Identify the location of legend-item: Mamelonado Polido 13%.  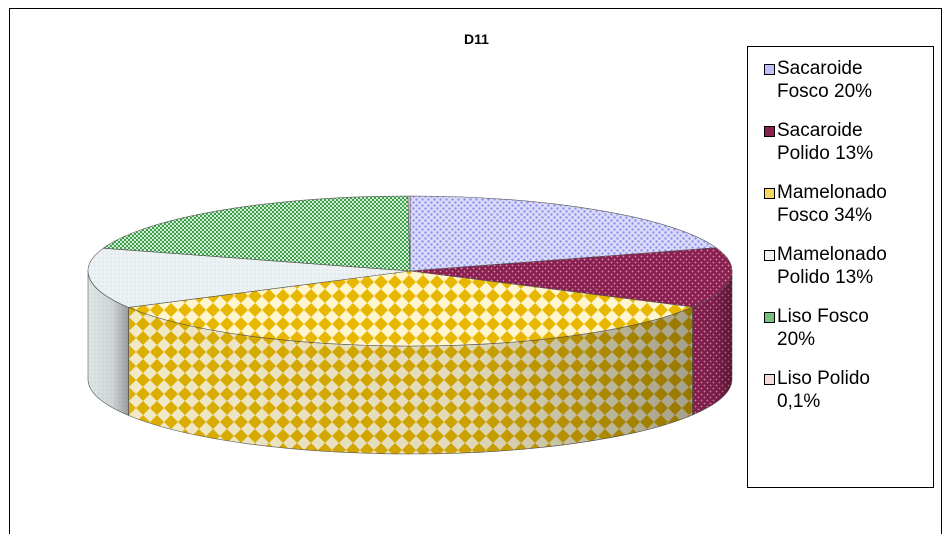
(848, 266).